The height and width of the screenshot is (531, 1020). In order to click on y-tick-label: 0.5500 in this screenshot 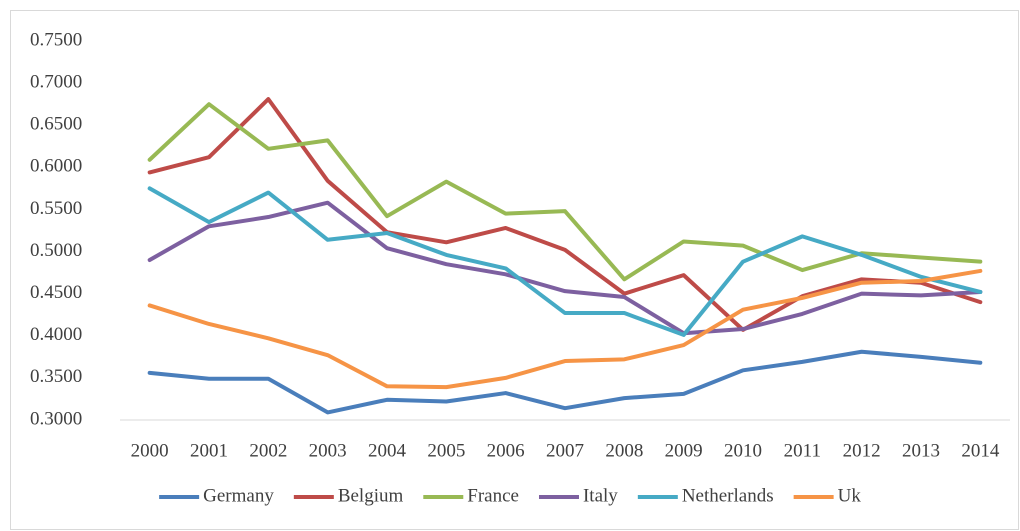, I will do `click(56, 208)`.